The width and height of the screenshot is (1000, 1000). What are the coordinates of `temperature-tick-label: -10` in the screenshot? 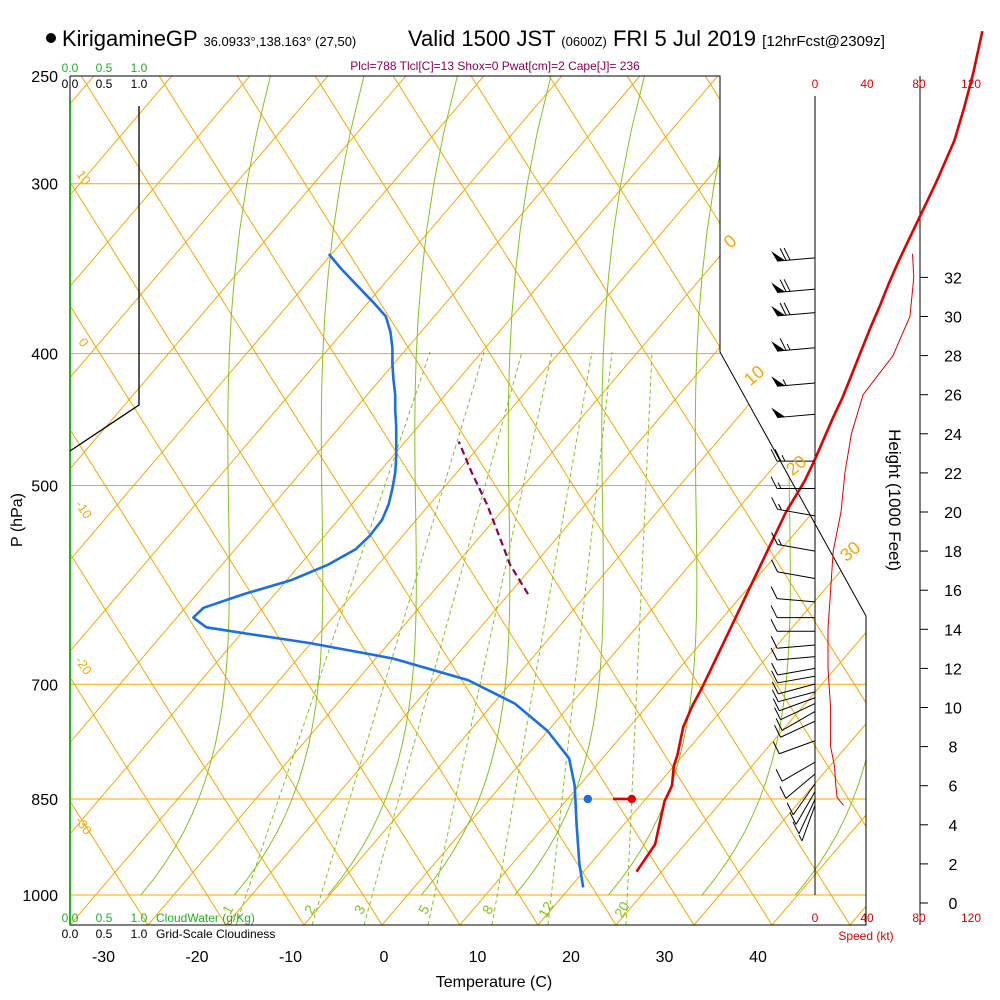 It's located at (290, 957).